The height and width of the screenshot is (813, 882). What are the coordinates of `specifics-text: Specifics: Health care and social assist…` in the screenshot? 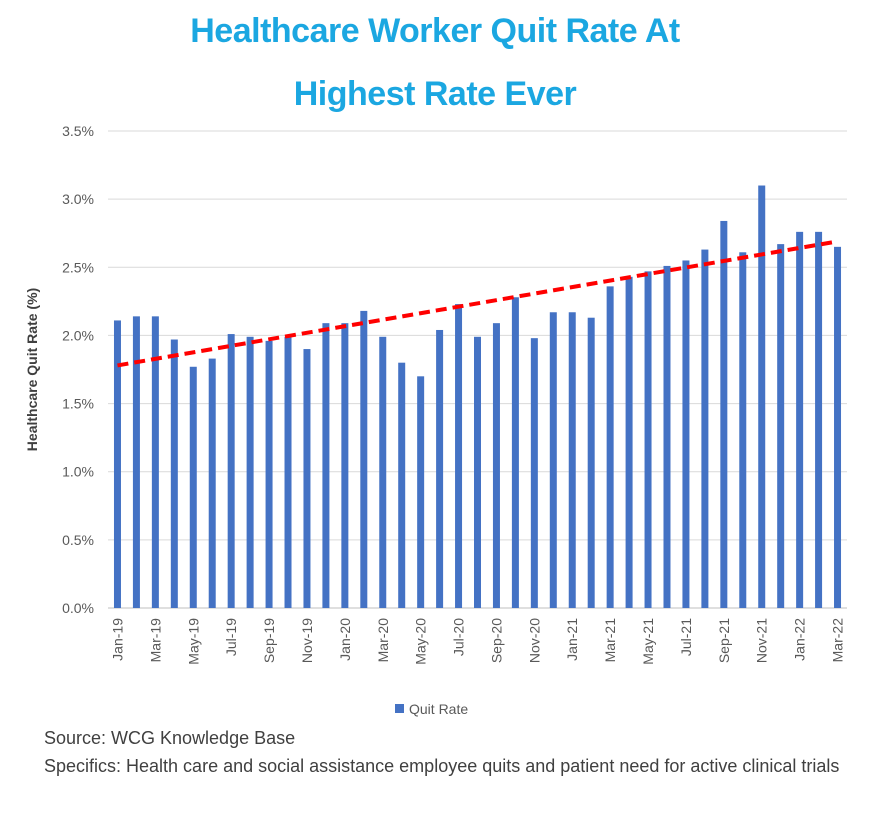 It's located at (442, 766).